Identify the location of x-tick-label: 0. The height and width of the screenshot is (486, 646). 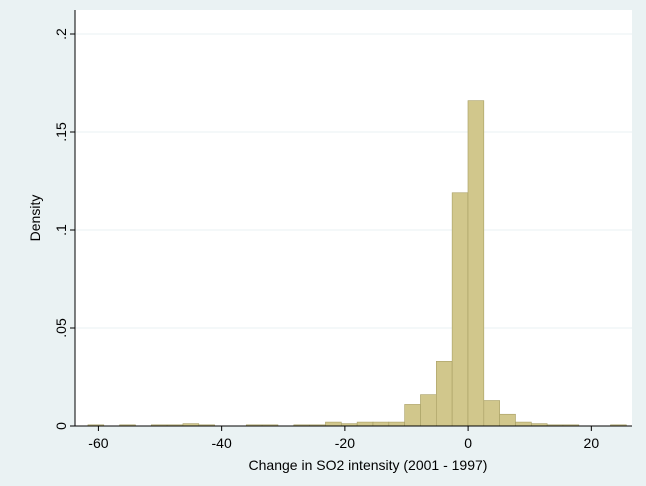
(468, 443).